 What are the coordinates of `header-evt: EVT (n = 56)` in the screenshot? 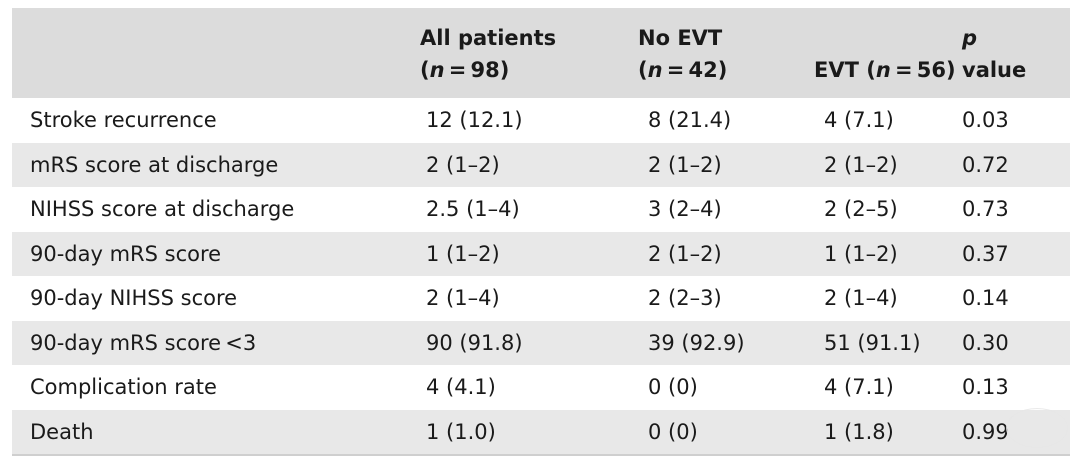 It's located at (870, 53).